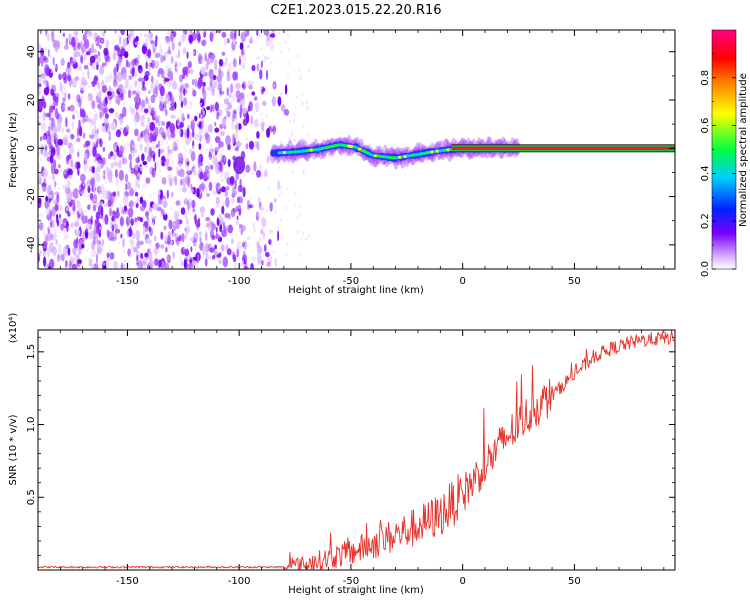 This screenshot has width=750, height=600. Describe the element at coordinates (239, 281) in the screenshot. I see `x-tick-label: -100` at that location.